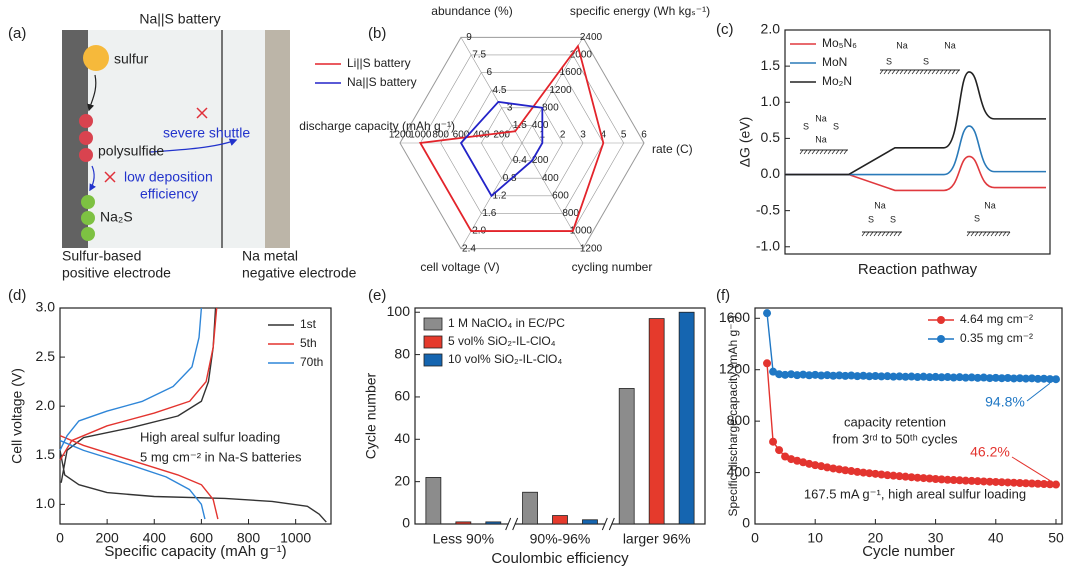  Describe the element at coordinates (210, 436) in the screenshot. I see `annotation: High areal sulfur loading` at that location.